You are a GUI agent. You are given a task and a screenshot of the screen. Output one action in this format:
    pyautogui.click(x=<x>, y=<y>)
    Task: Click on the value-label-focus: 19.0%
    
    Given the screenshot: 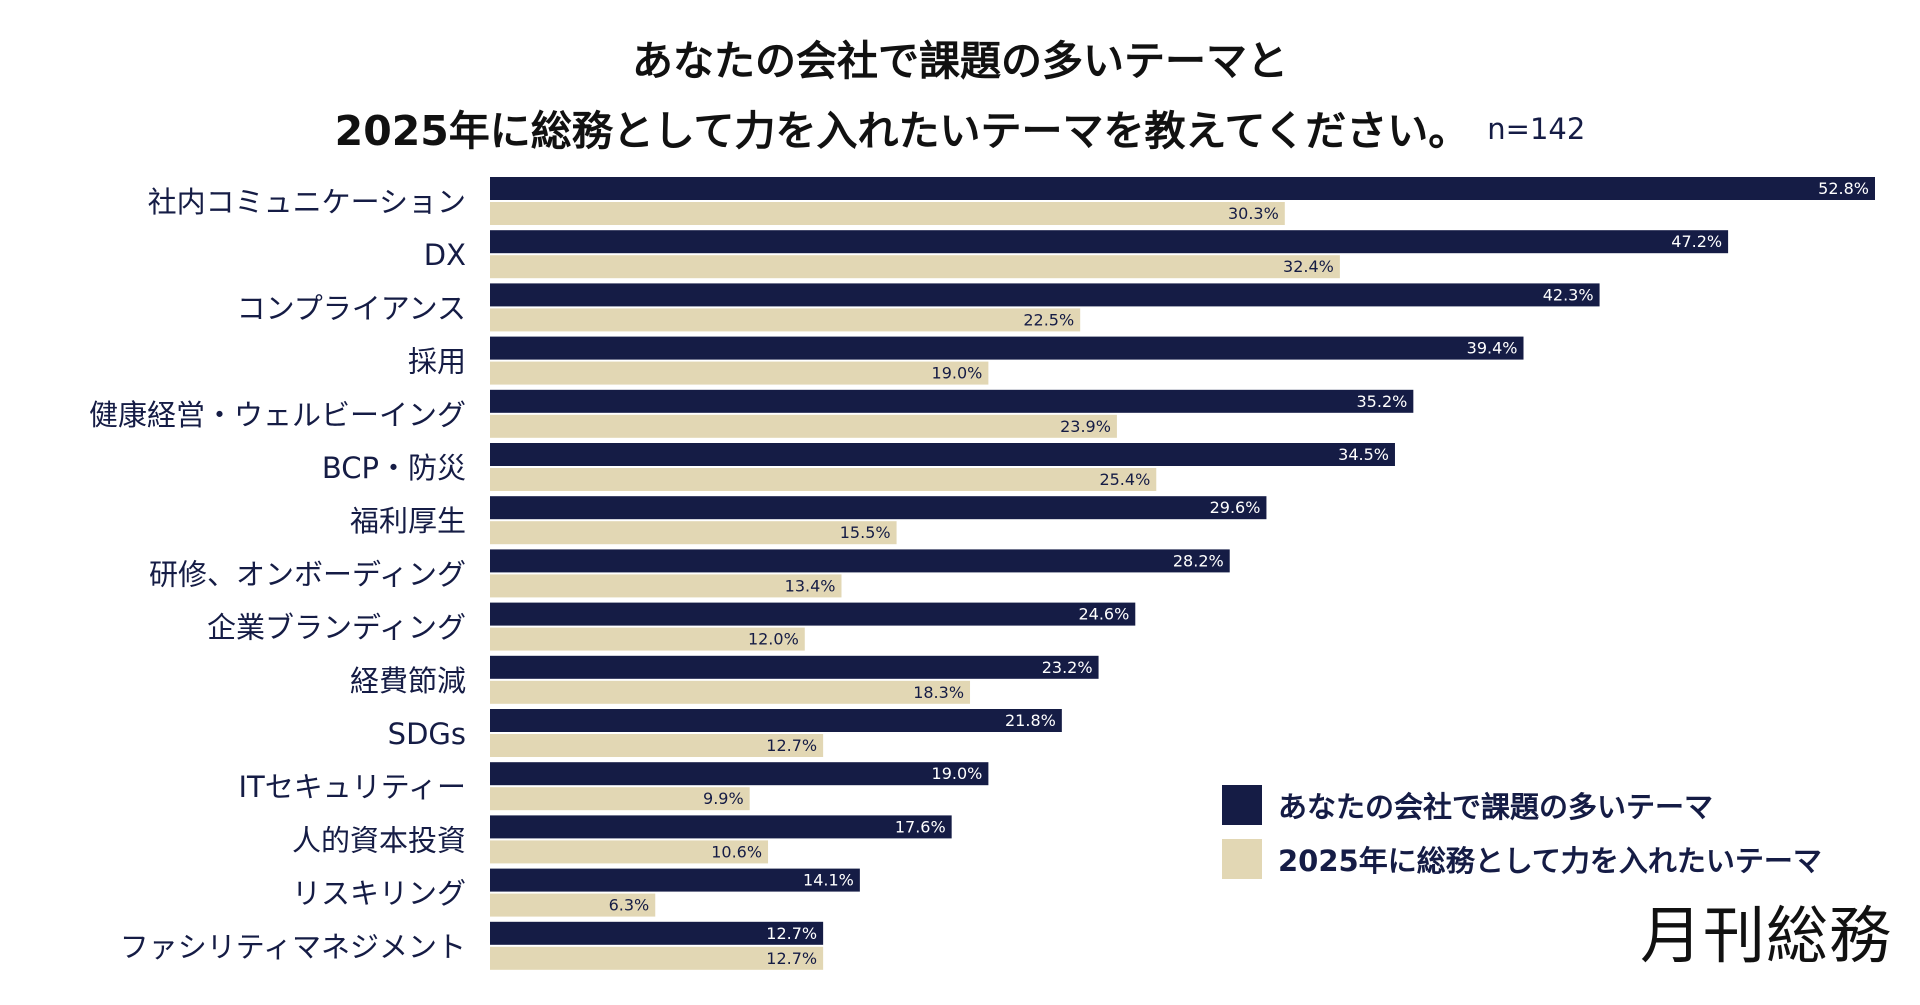 What is the action you would take?
    pyautogui.click(x=957, y=373)
    